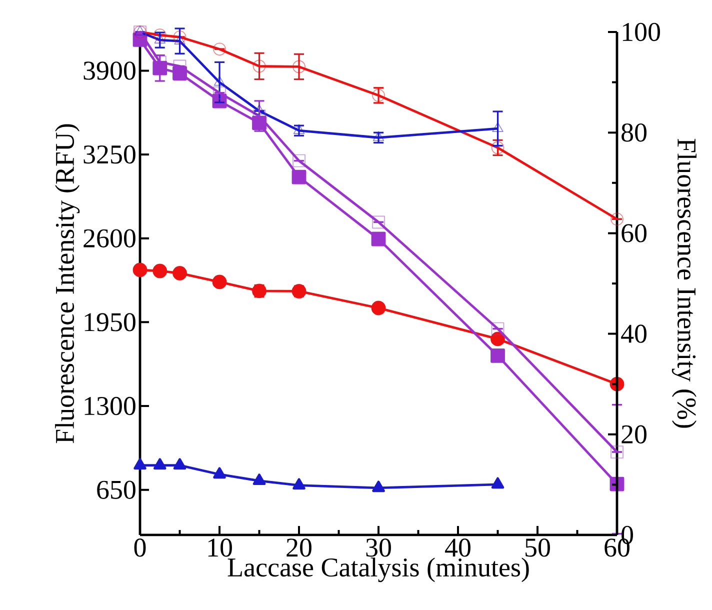 The width and height of the screenshot is (712, 610). I want to click on x-axis-title: Laccase Catalysis (minutes), so click(378, 570).